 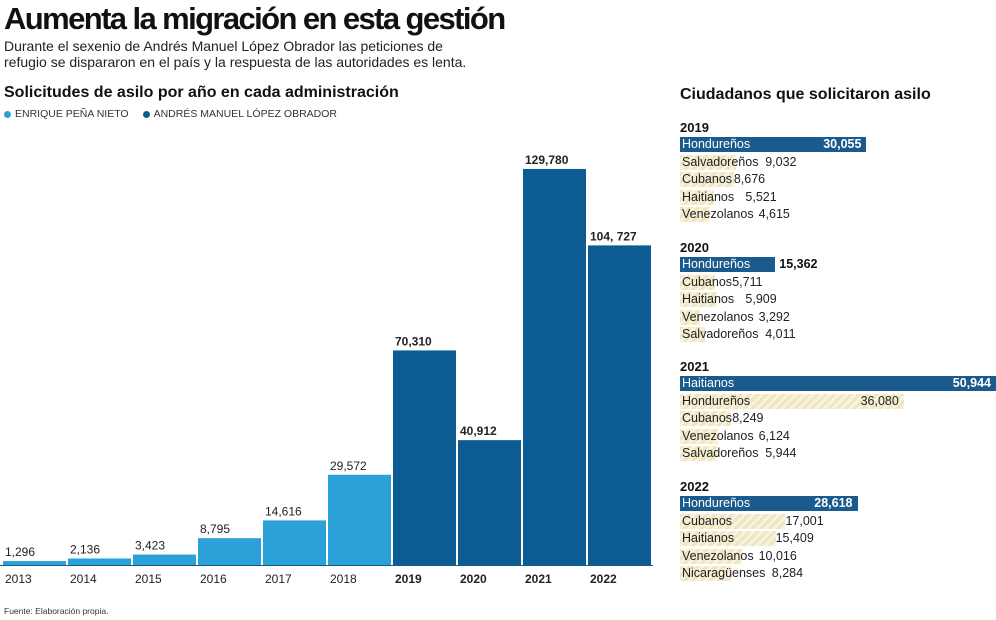 I want to click on value-label-2013: 1,296, so click(x=20, y=552).